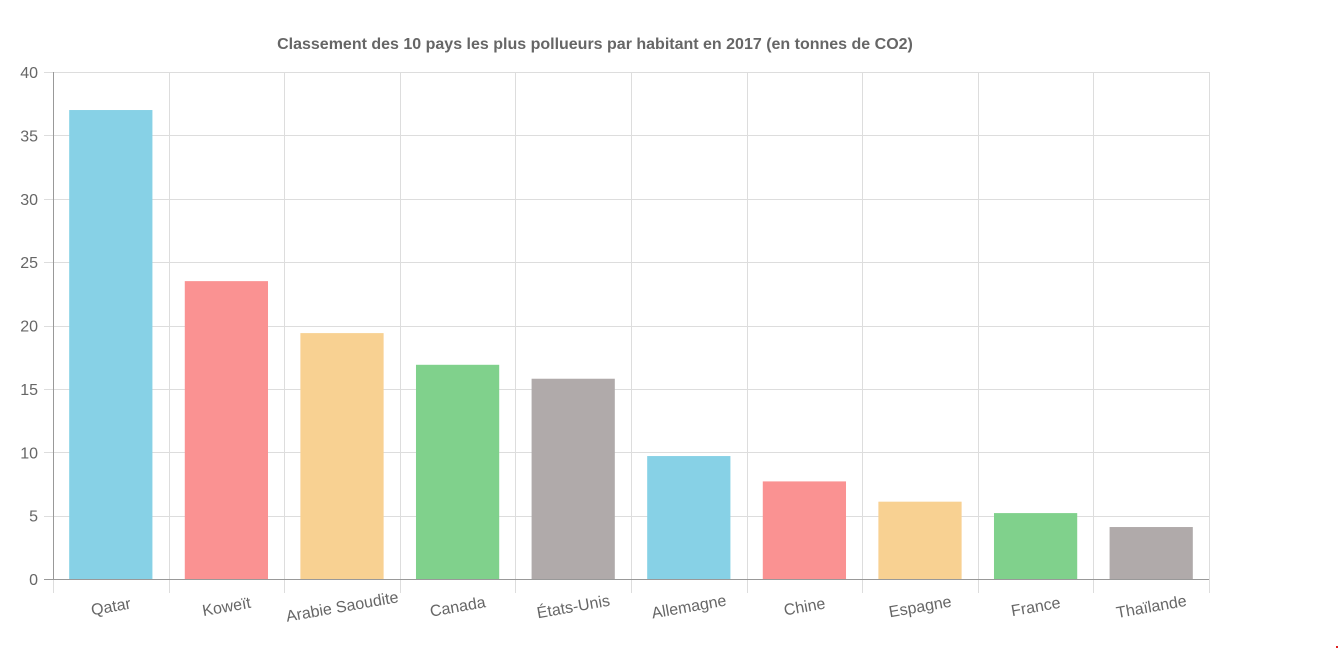 The width and height of the screenshot is (1341, 654). What do you see at coordinates (33, 517) in the screenshot?
I see `y-tick-label: 5` at bounding box center [33, 517].